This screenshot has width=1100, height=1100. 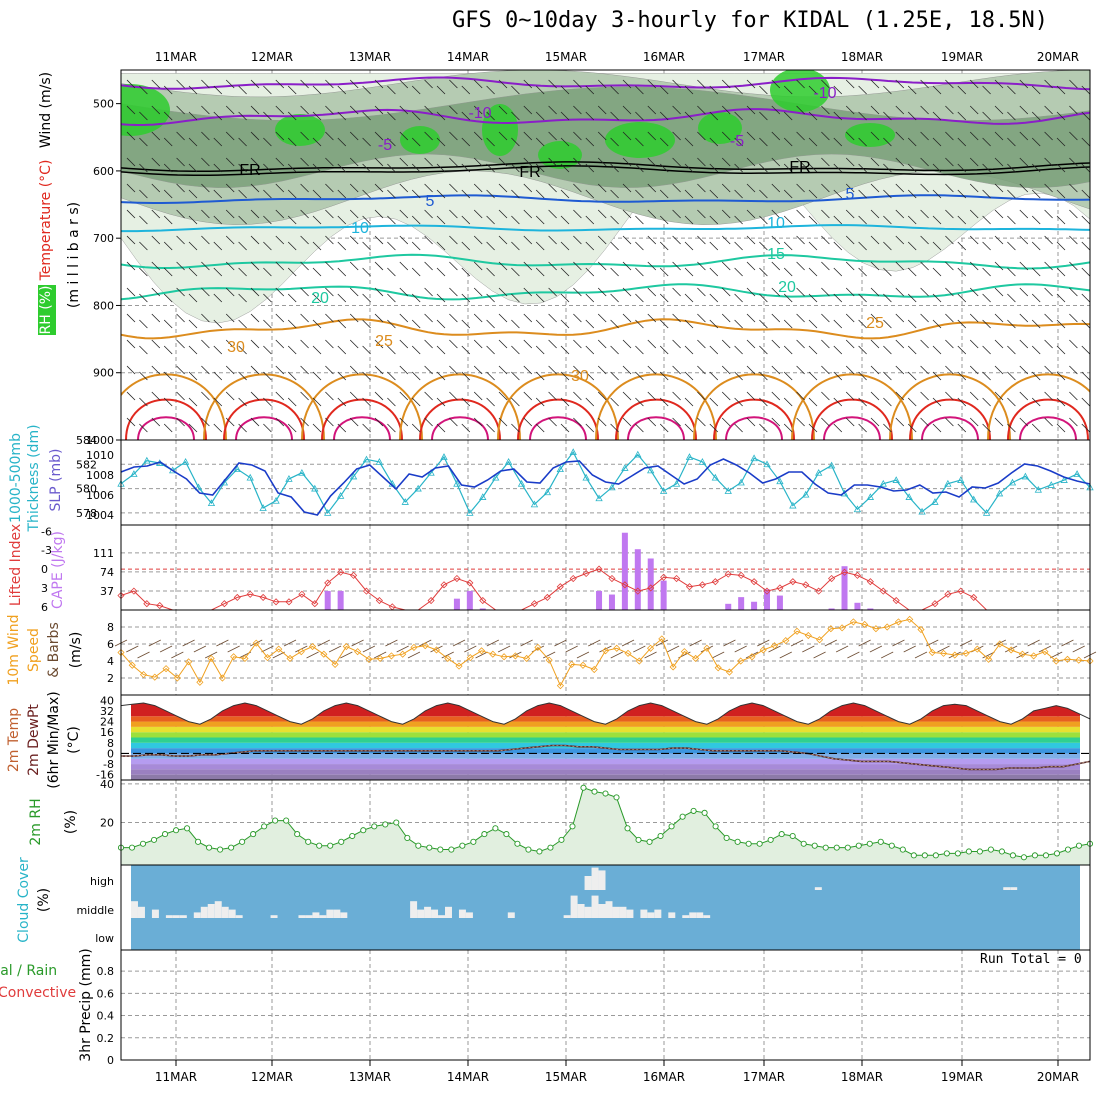 What do you see at coordinates (110, 678) in the screenshot?
I see `ytick-label: 2` at bounding box center [110, 678].